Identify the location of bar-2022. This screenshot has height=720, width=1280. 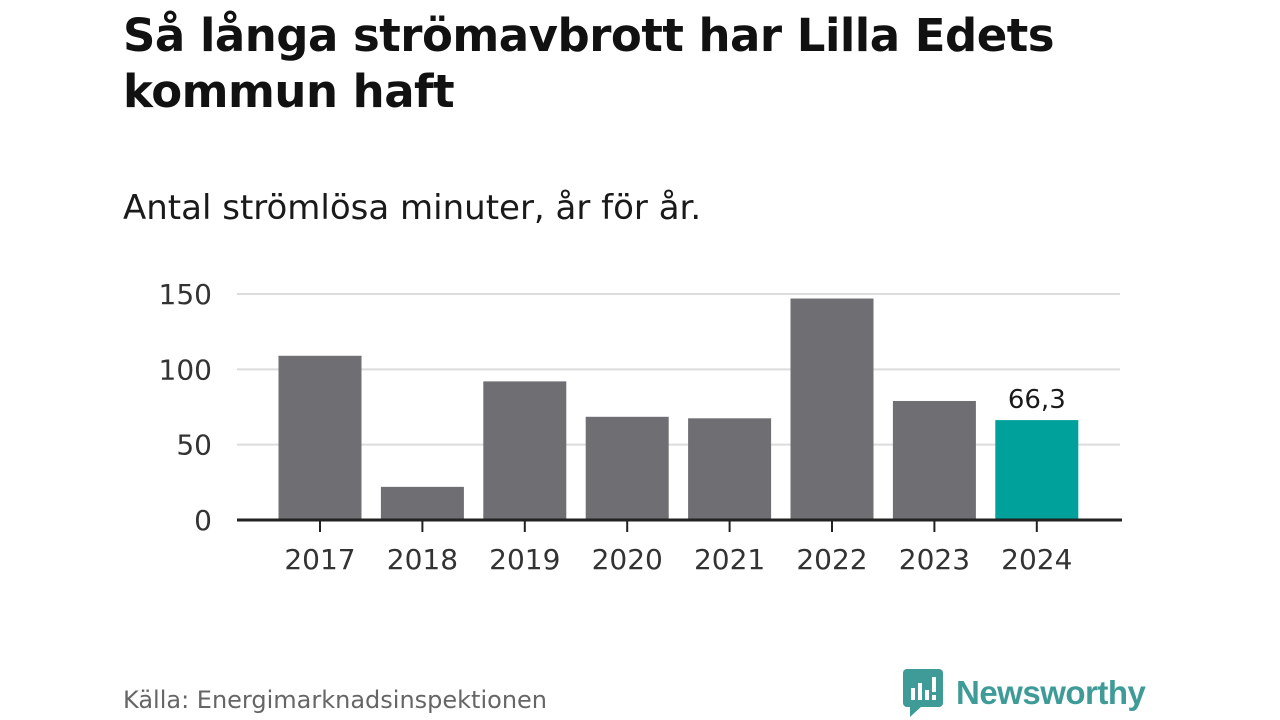
(832, 409).